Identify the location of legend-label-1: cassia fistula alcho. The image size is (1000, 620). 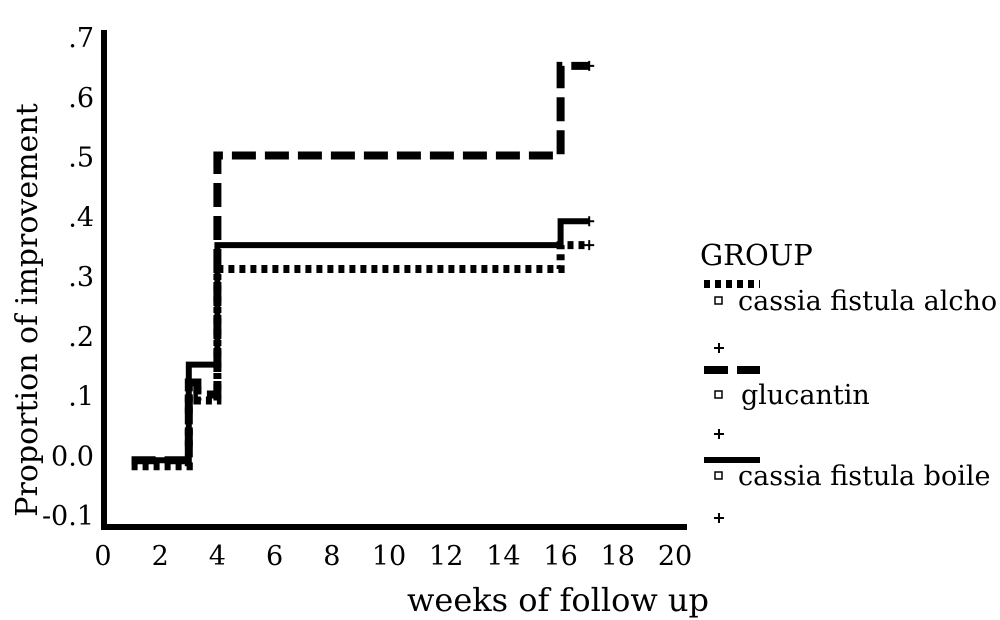
(867, 301).